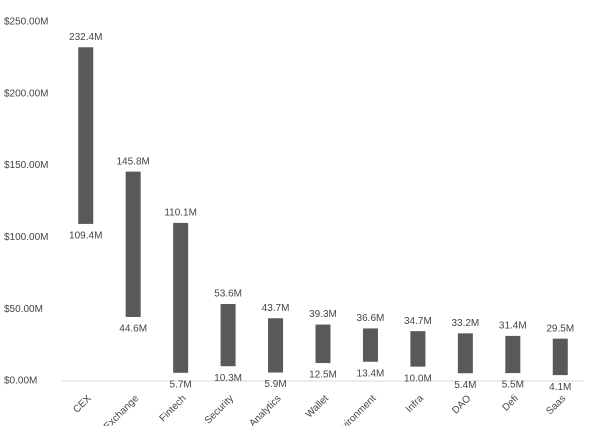  Describe the element at coordinates (560, 328) in the screenshot. I see `high-label: 29.5M` at that location.